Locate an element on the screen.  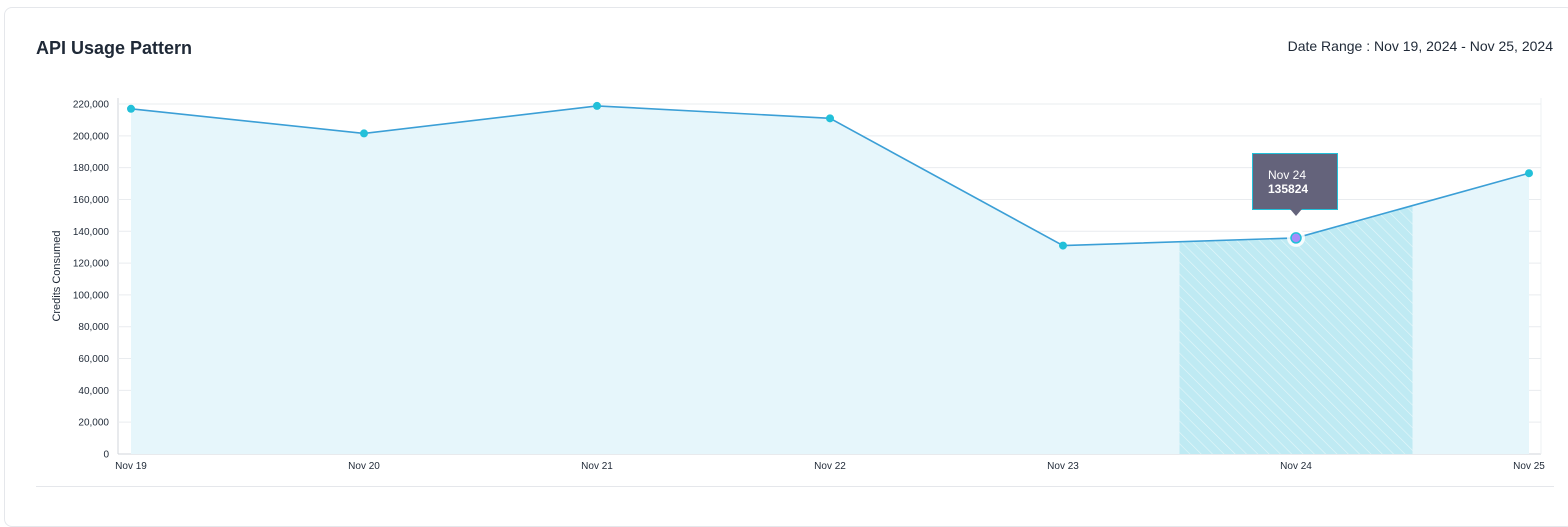
y-tick-label: 80,000 is located at coordinates (93, 327).